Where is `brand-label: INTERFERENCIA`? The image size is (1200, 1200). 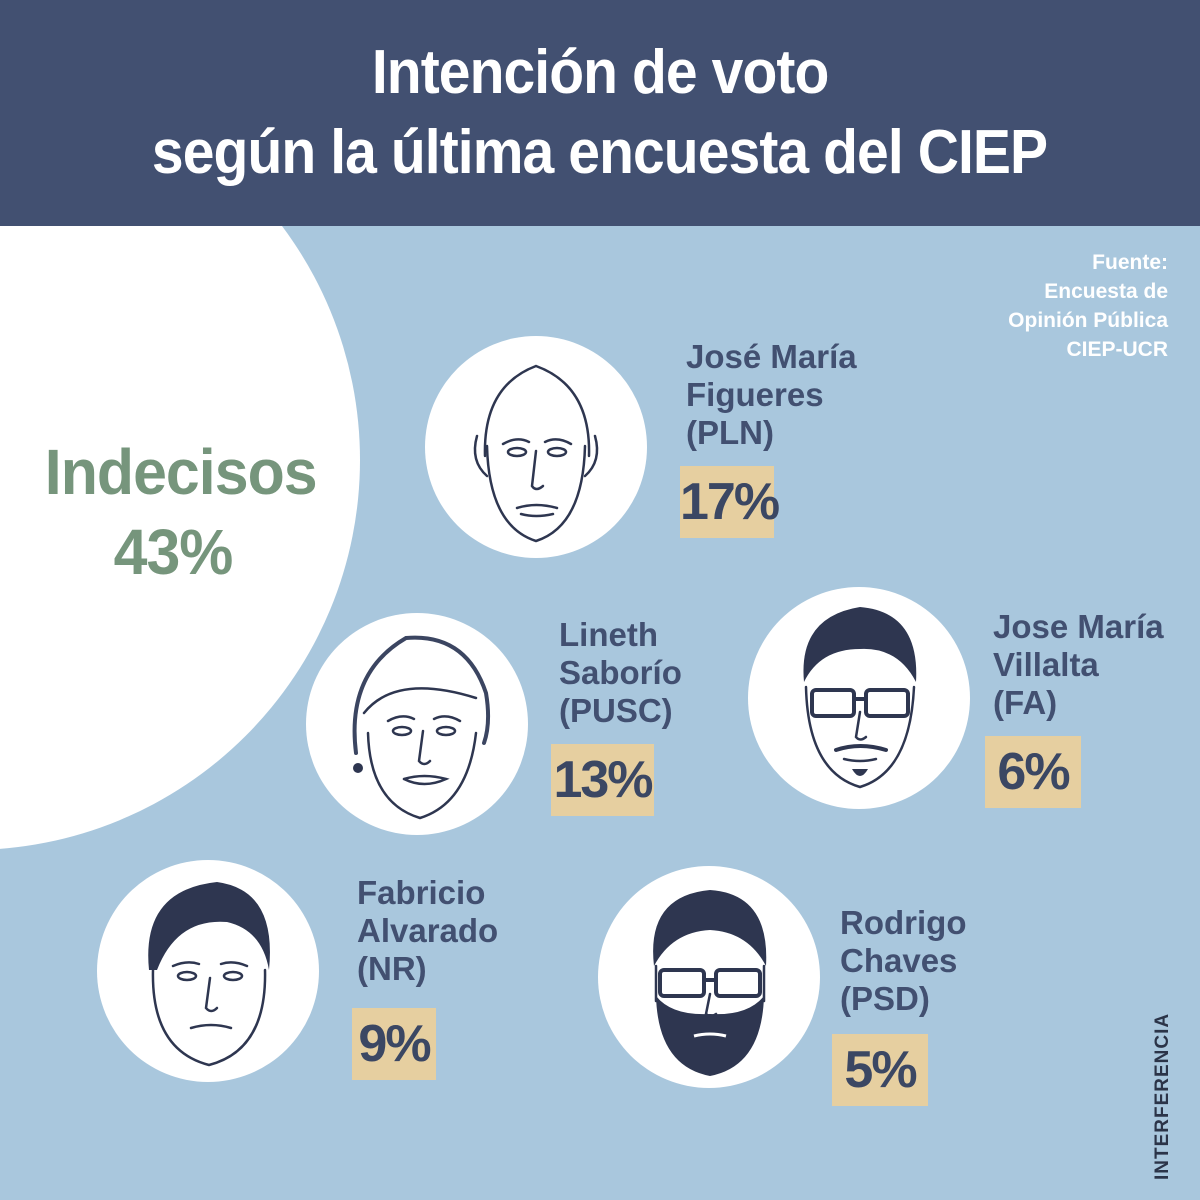
brand-label: INTERFERENCIA is located at coordinates (1162, 1096).